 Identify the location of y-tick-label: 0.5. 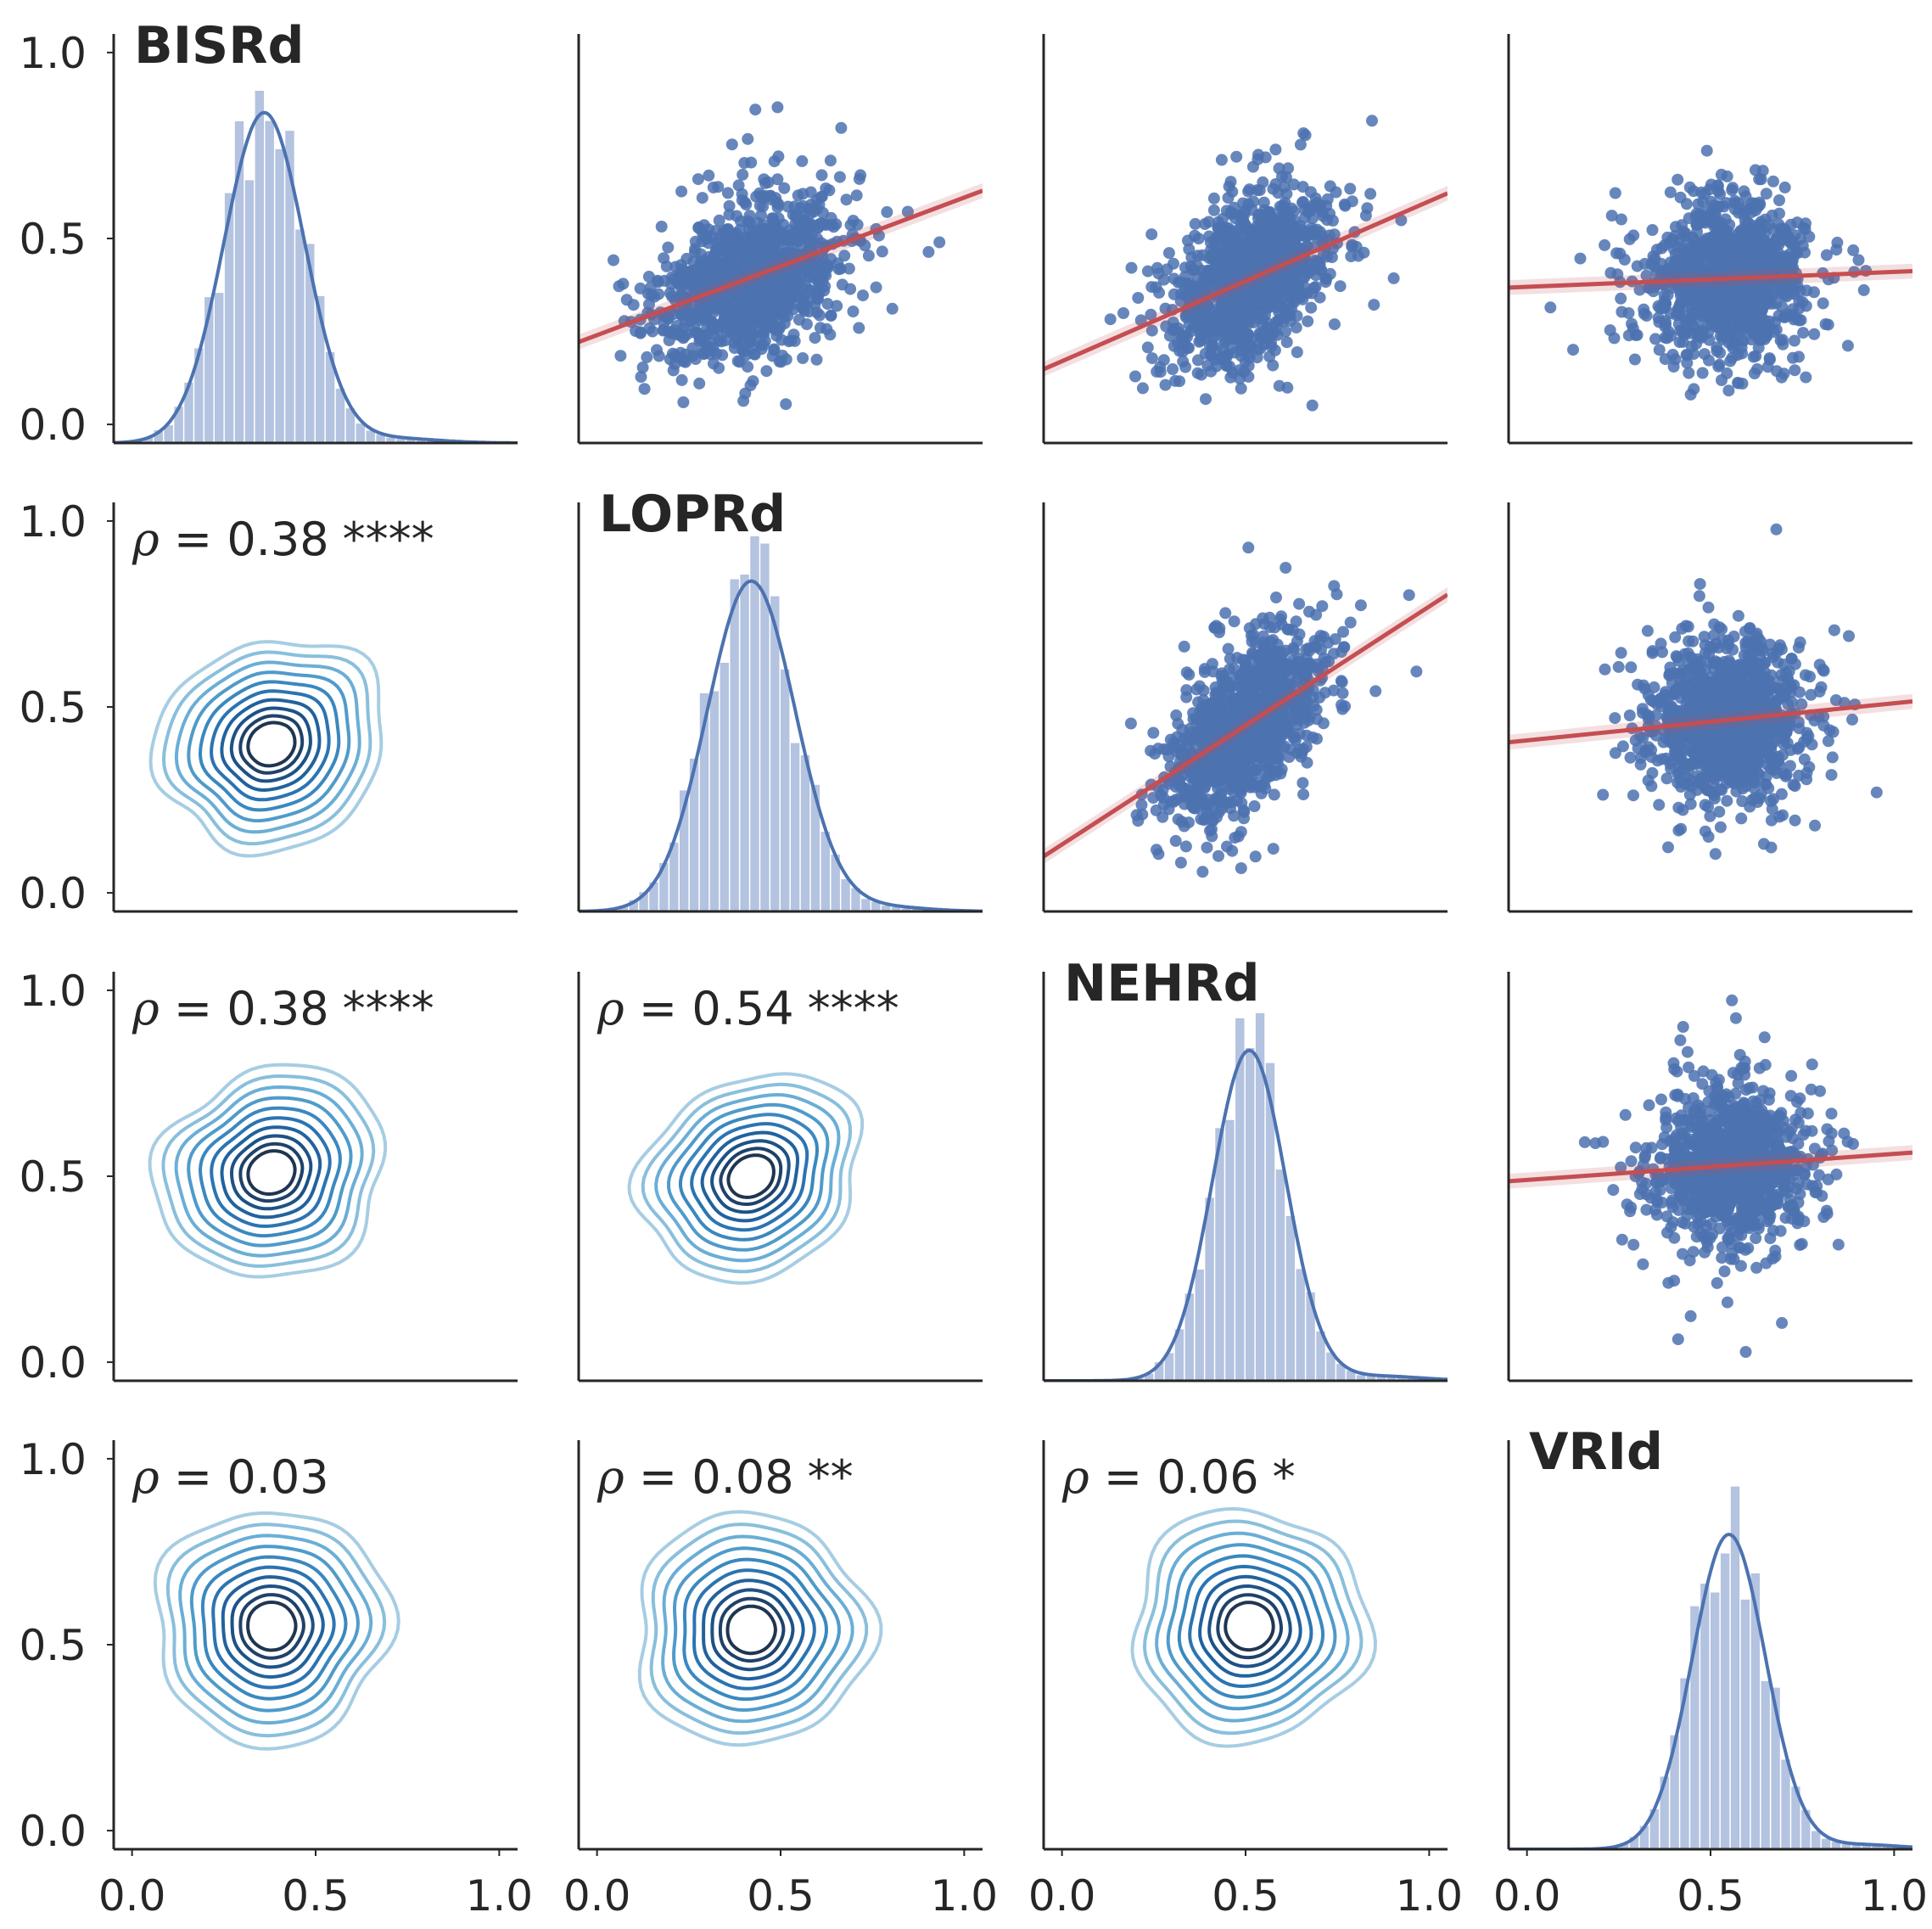
(53, 240).